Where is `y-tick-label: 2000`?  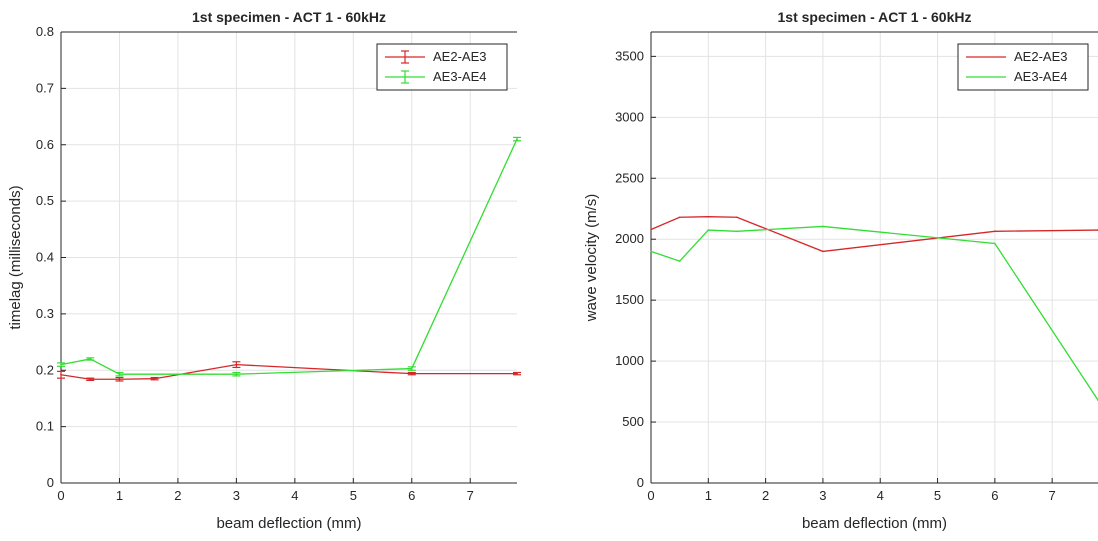
y-tick-label: 2000 is located at coordinates (629, 238).